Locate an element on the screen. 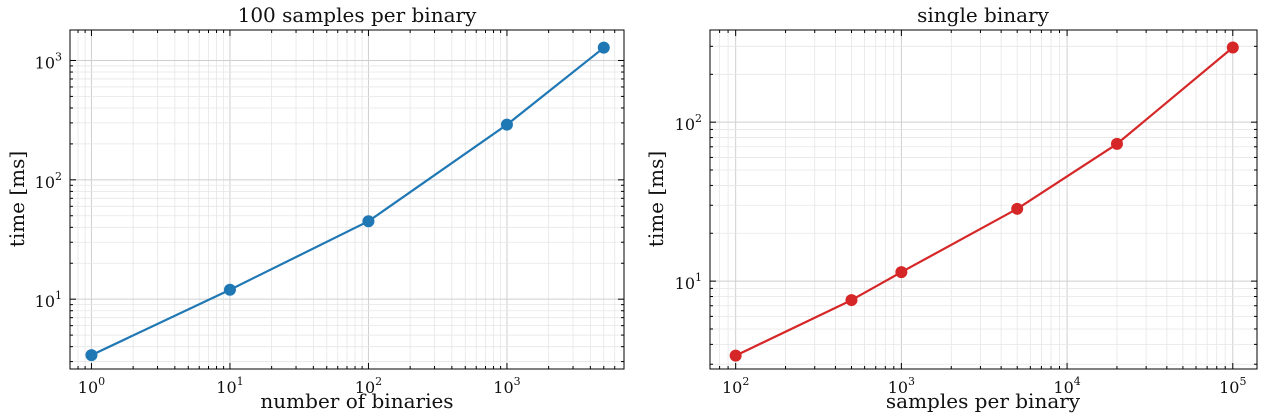 Image resolution: width=1267 pixels, height=418 pixels. x-tick-label: 10⁴ is located at coordinates (1066, 386).